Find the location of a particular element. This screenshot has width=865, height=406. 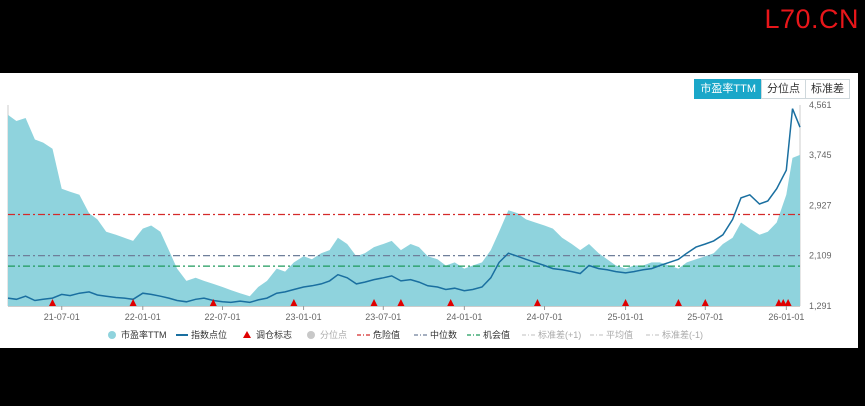

legend-item: 标准差(-1) is located at coordinates (674, 334).